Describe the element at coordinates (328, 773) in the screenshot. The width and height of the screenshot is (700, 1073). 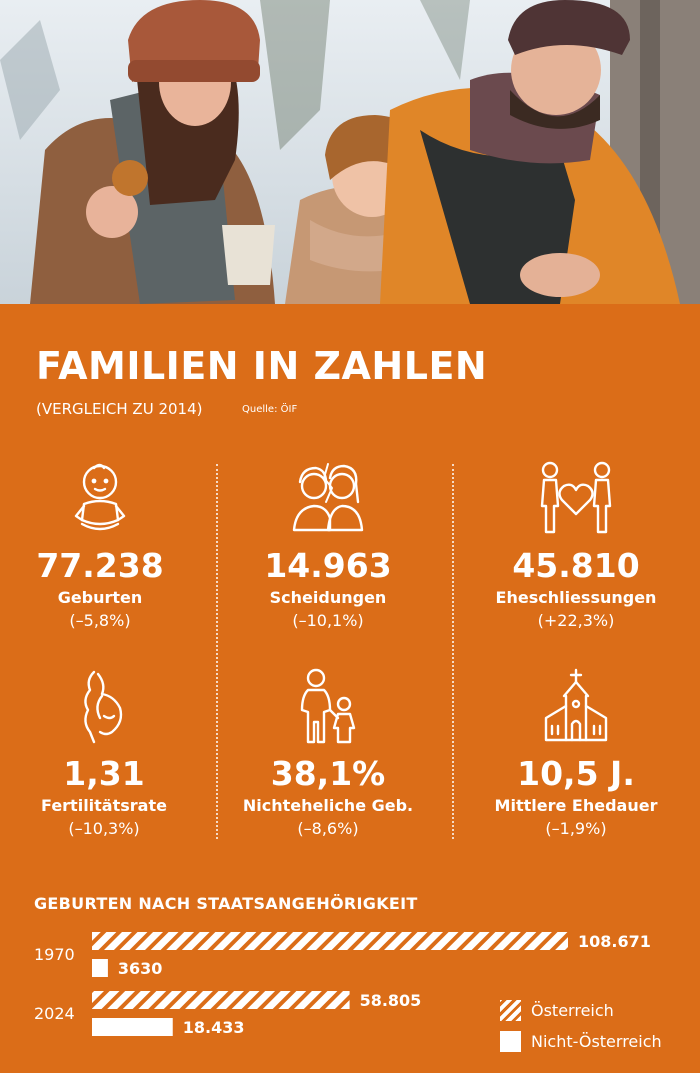
I see `stat-value: 38,1%` at that location.